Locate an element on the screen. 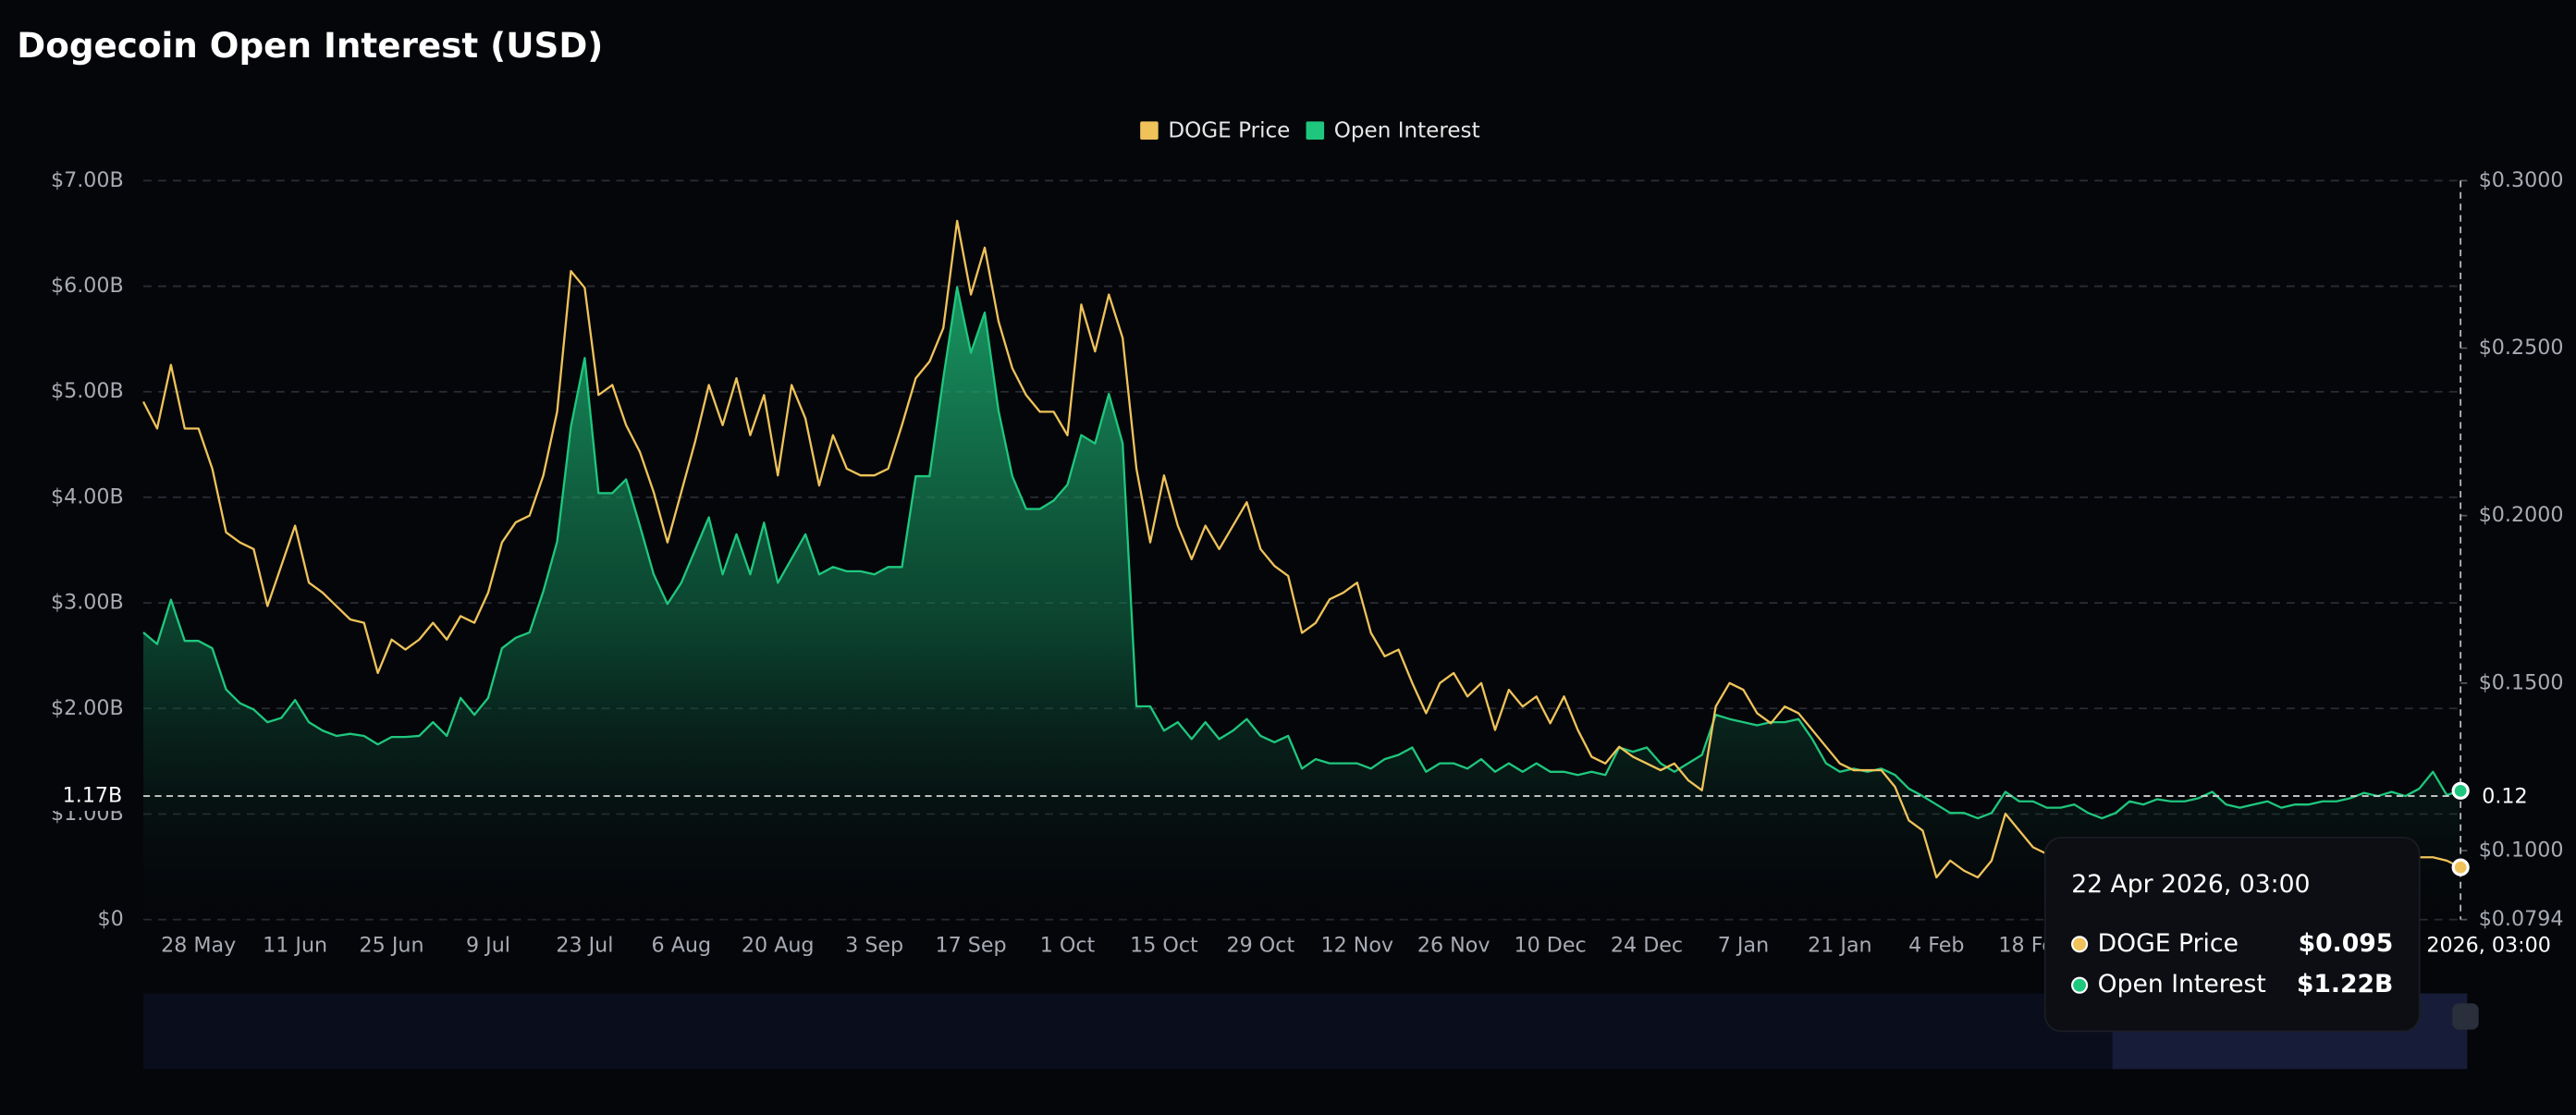 This screenshot has height=1115, width=2576. y2-tick-label: $0.2500 is located at coordinates (2521, 348).